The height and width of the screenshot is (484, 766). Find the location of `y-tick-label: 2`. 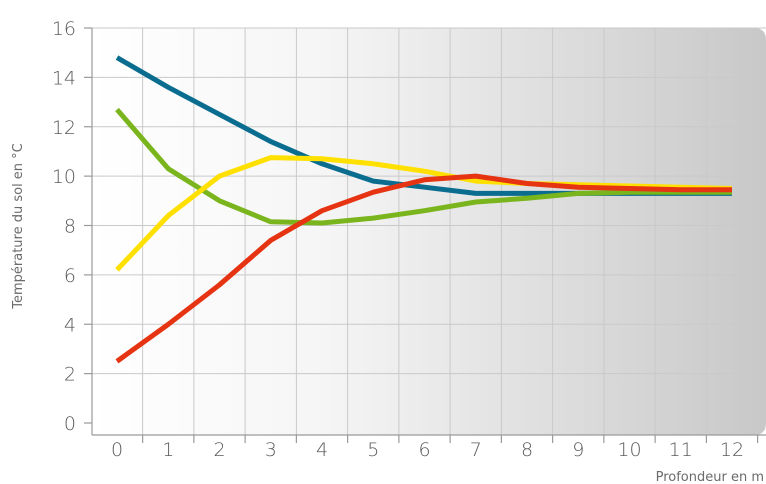

y-tick-label: 2 is located at coordinates (70, 375).